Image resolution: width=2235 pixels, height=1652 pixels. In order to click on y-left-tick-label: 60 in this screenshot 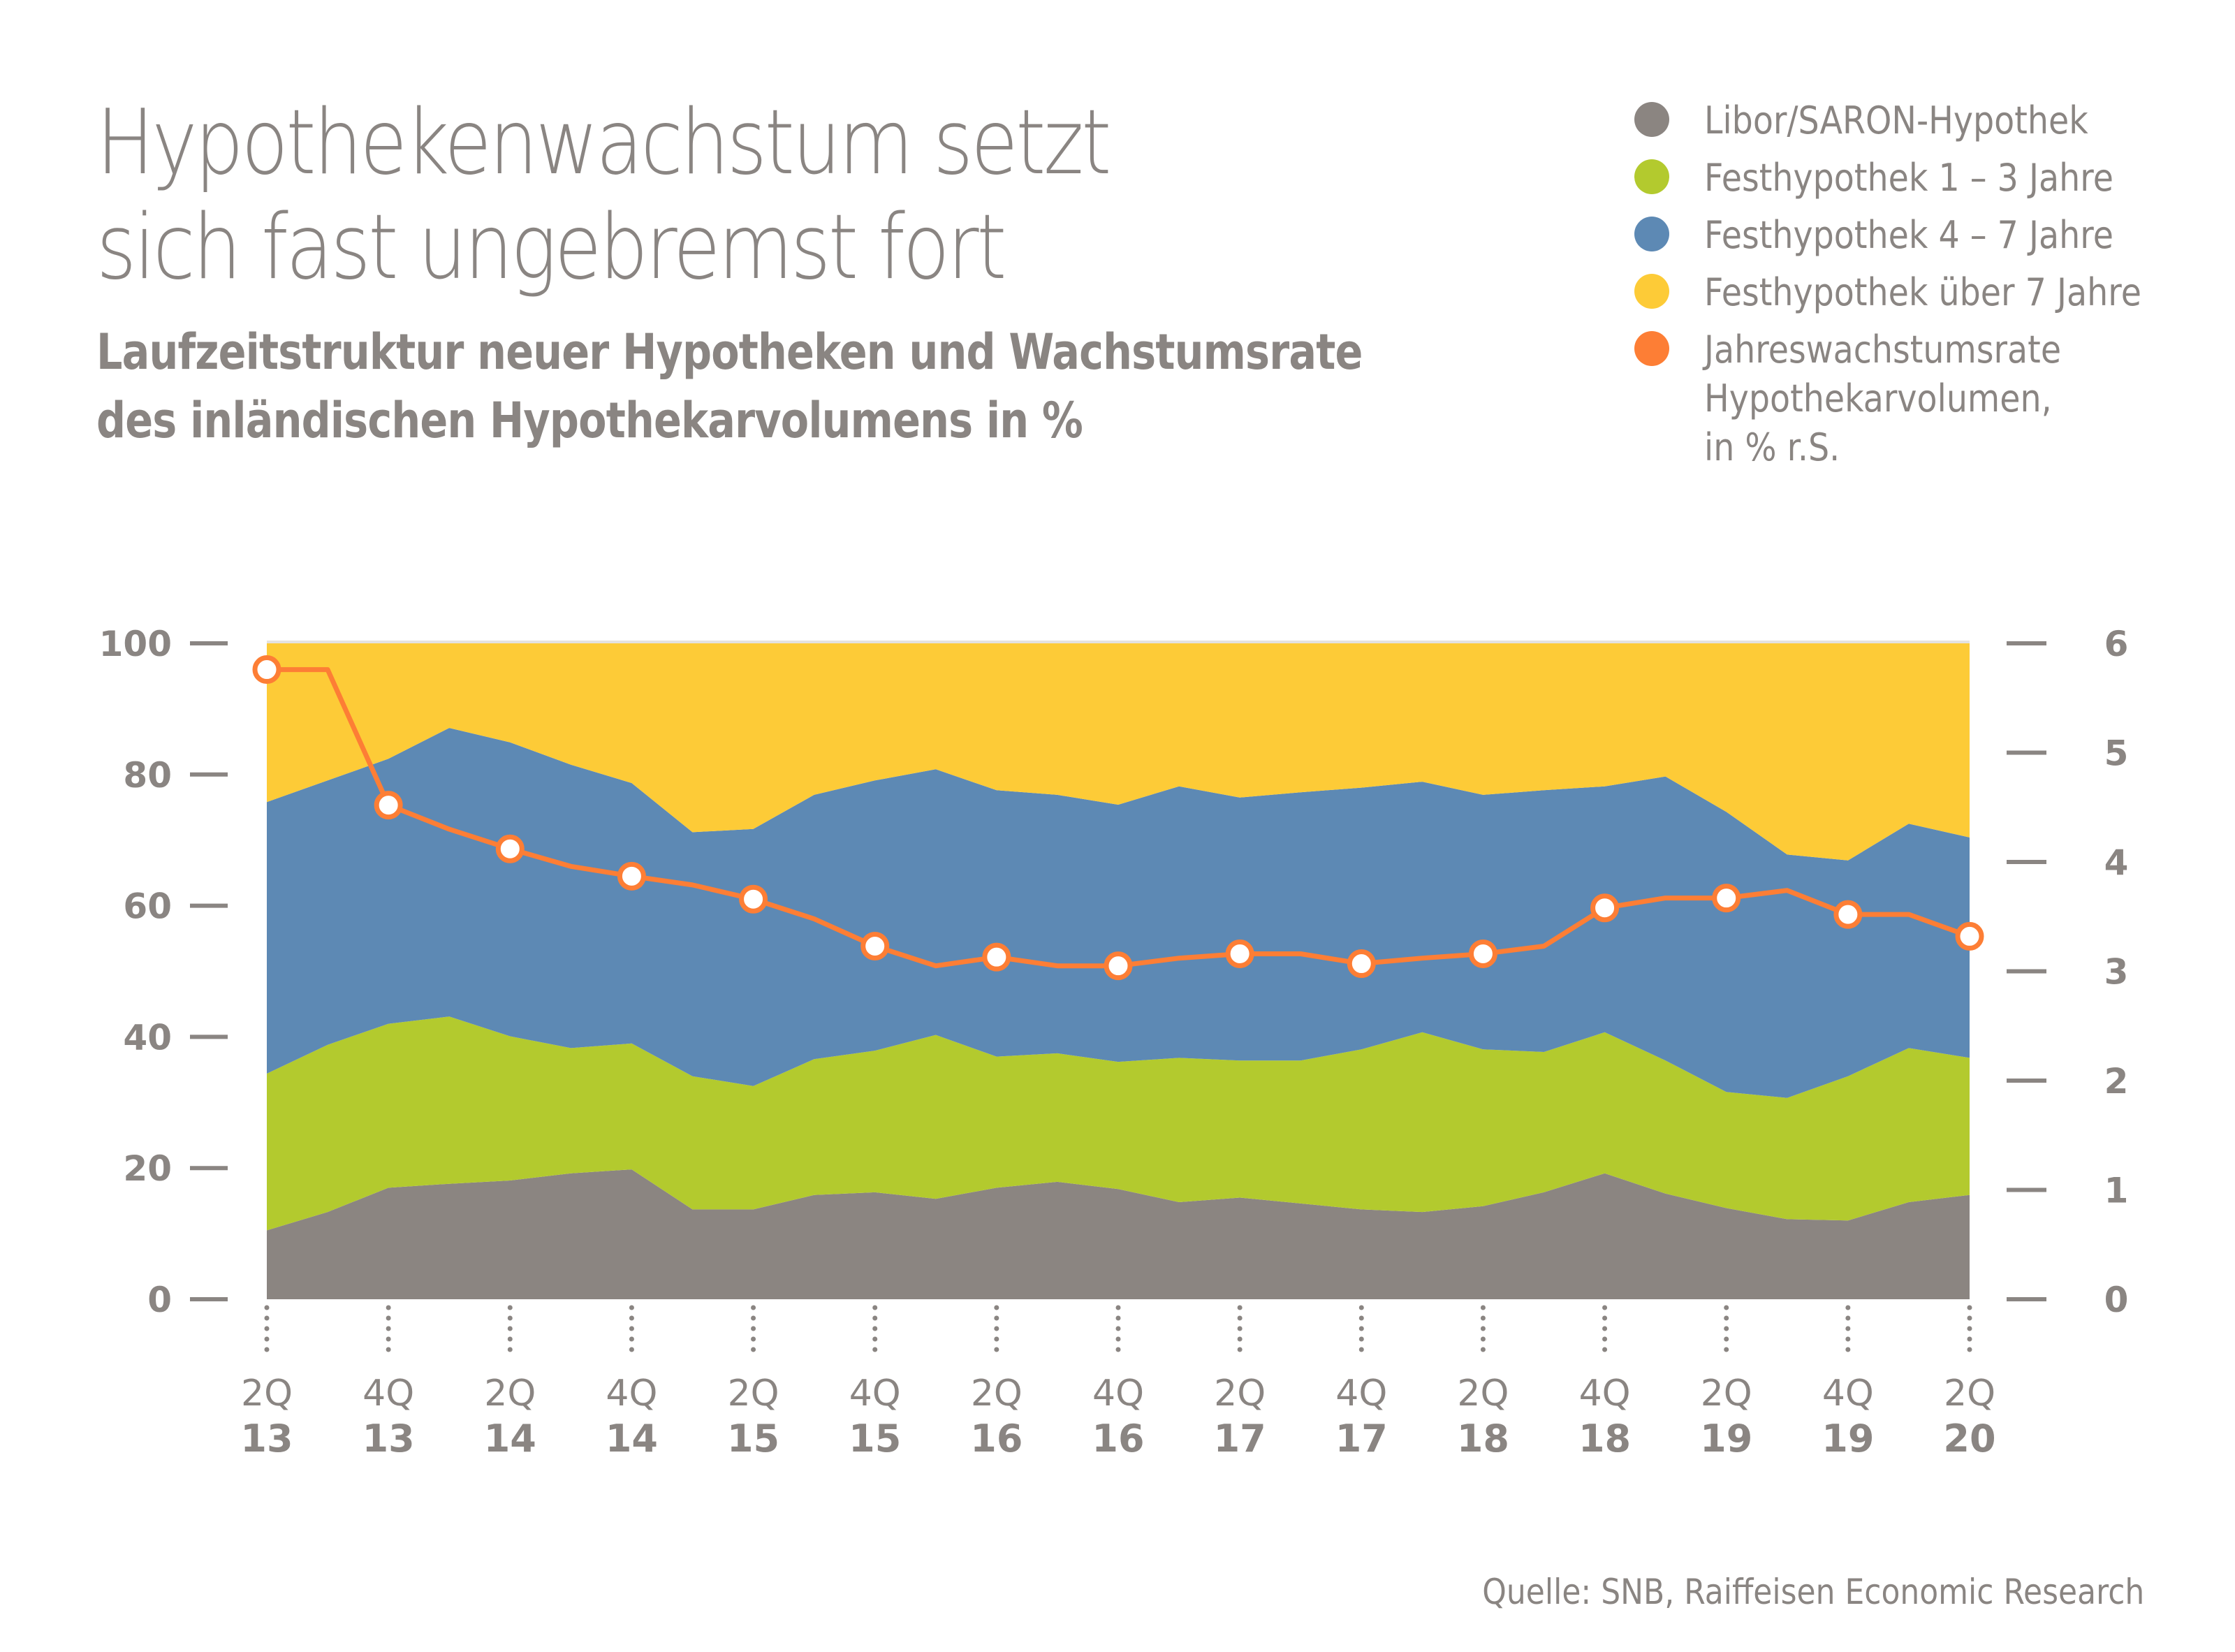, I will do `click(147, 906)`.